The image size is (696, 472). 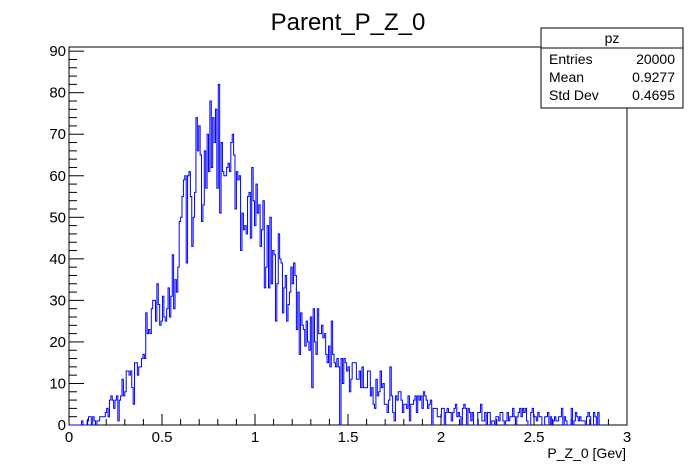 What do you see at coordinates (57, 217) in the screenshot?
I see `y-tick-label: 50` at bounding box center [57, 217].